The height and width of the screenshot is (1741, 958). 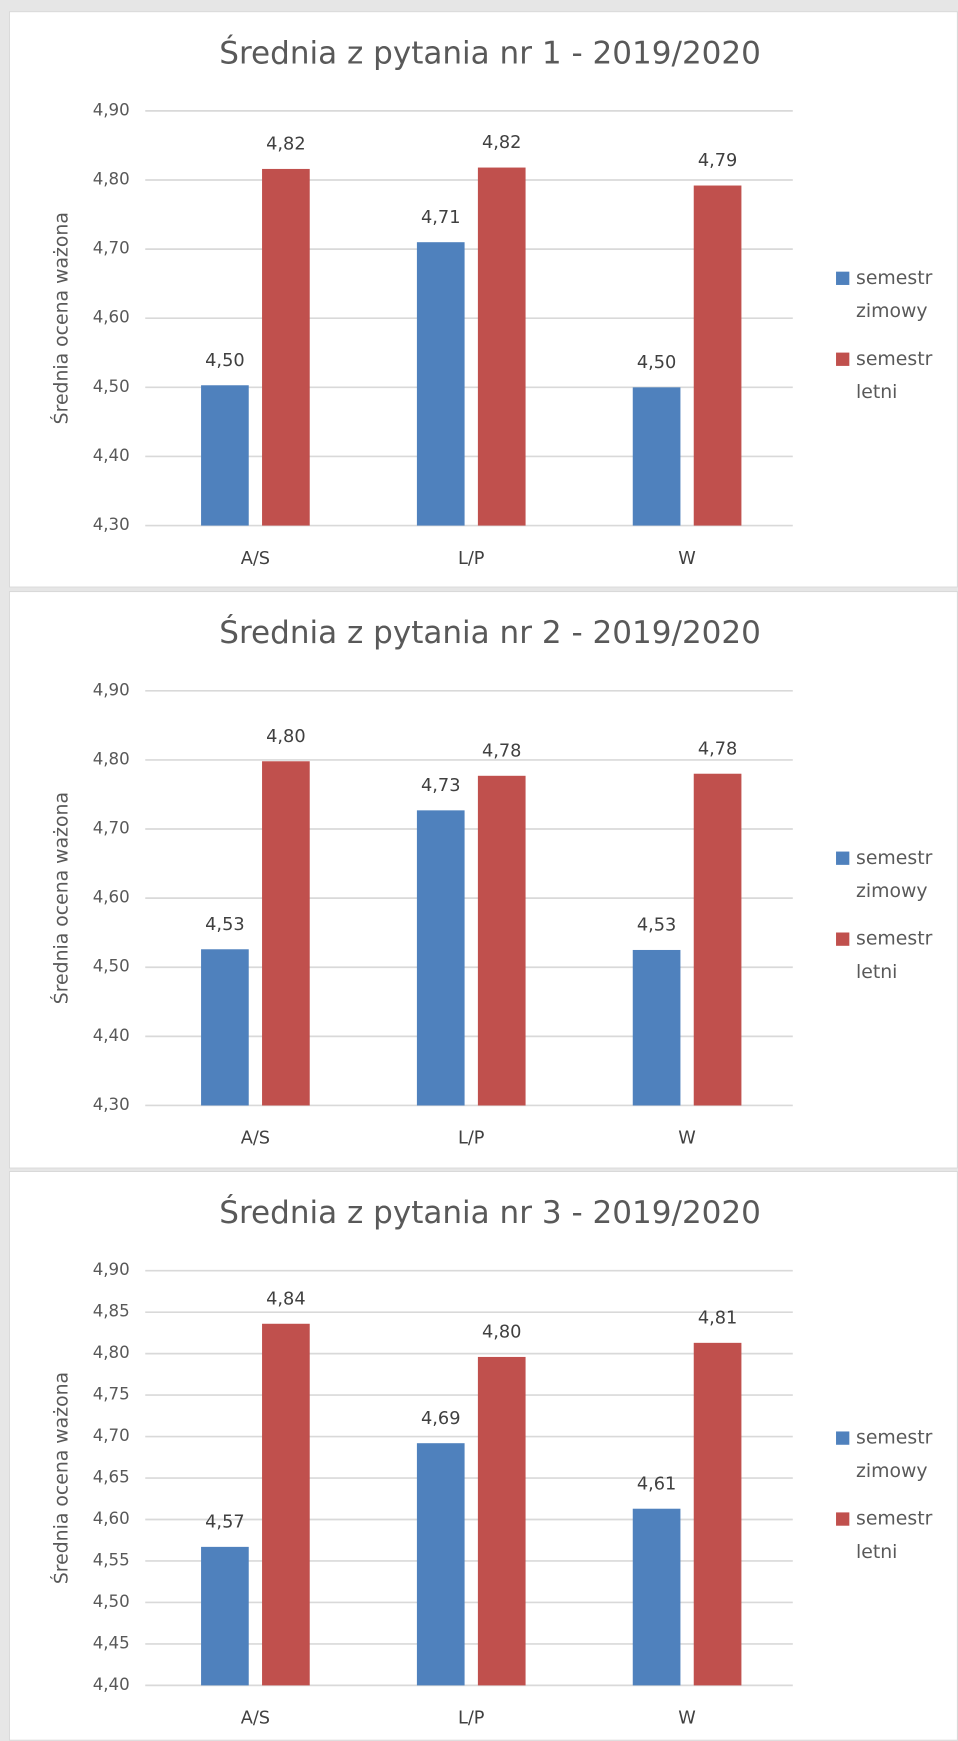 I want to click on data-label: 4,57, so click(x=225, y=1522).